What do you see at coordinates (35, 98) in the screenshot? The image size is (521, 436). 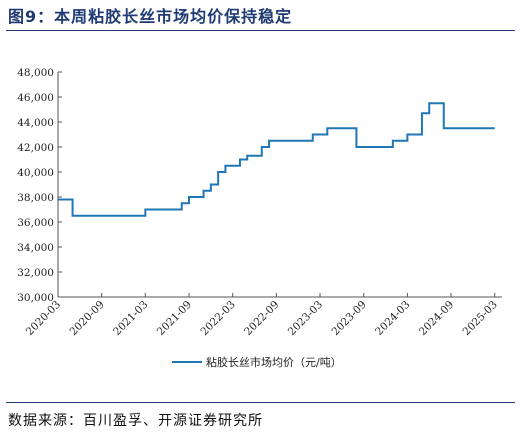 I see `y-tick-label: 46,000` at bounding box center [35, 98].